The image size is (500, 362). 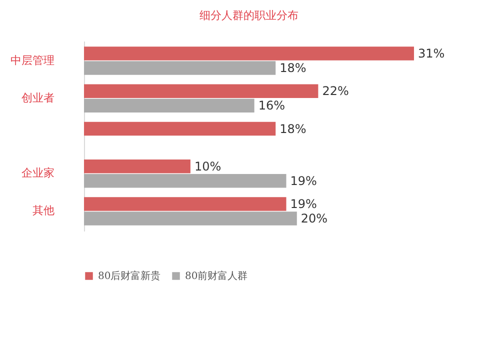 I want to click on data-label: 10%, so click(x=208, y=166).